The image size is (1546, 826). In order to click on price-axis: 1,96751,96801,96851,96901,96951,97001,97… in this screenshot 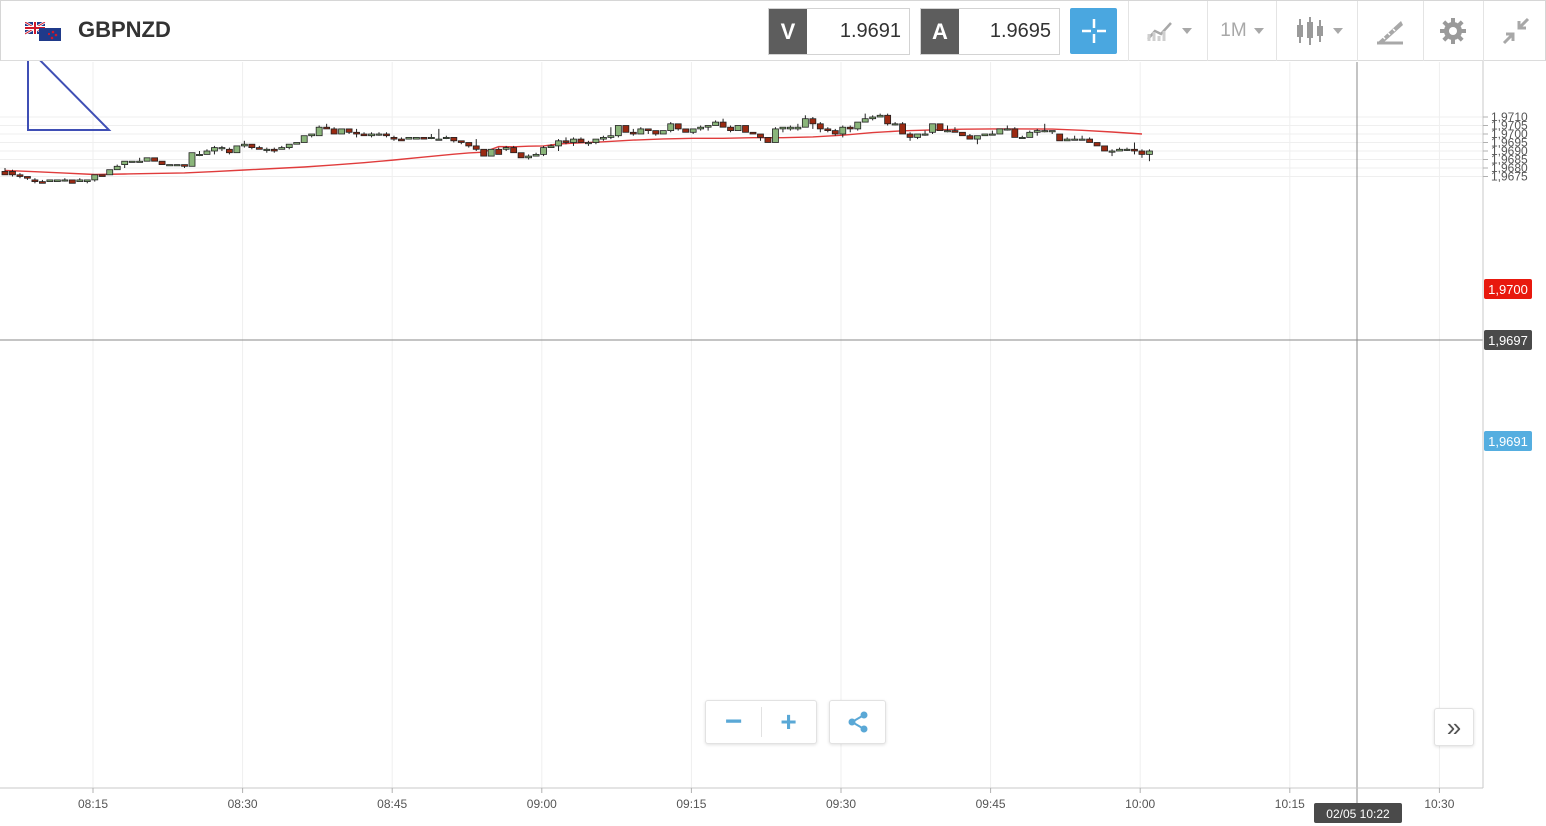, I will do `click(1505, 147)`.